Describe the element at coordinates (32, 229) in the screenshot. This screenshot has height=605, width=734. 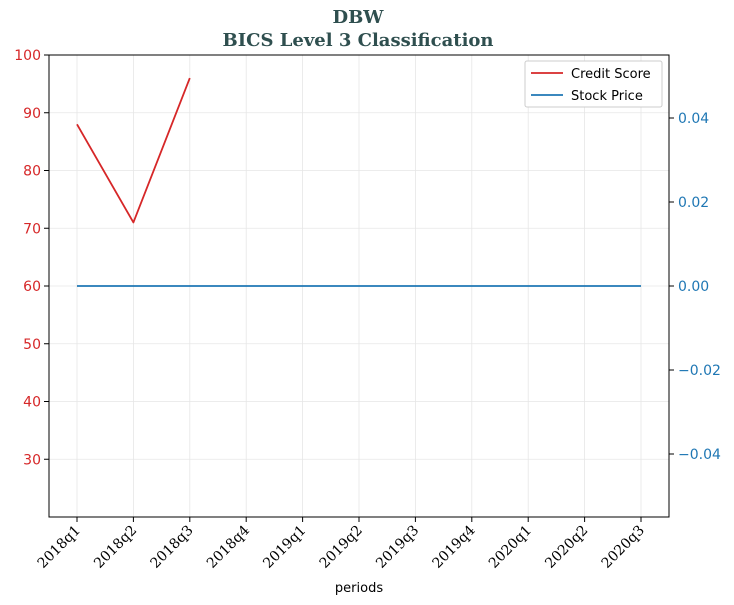
I see `y-left-tick-label: 70` at that location.